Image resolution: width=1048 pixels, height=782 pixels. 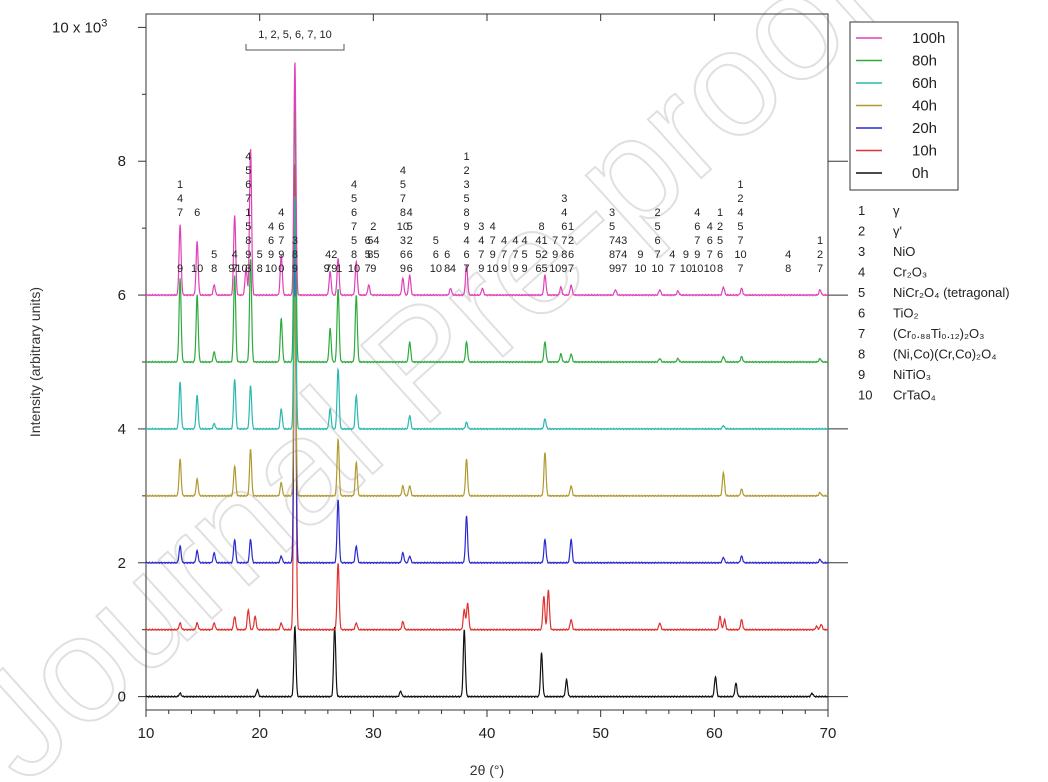 What do you see at coordinates (122, 161) in the screenshot?
I see `y-tick-label: 8` at bounding box center [122, 161].